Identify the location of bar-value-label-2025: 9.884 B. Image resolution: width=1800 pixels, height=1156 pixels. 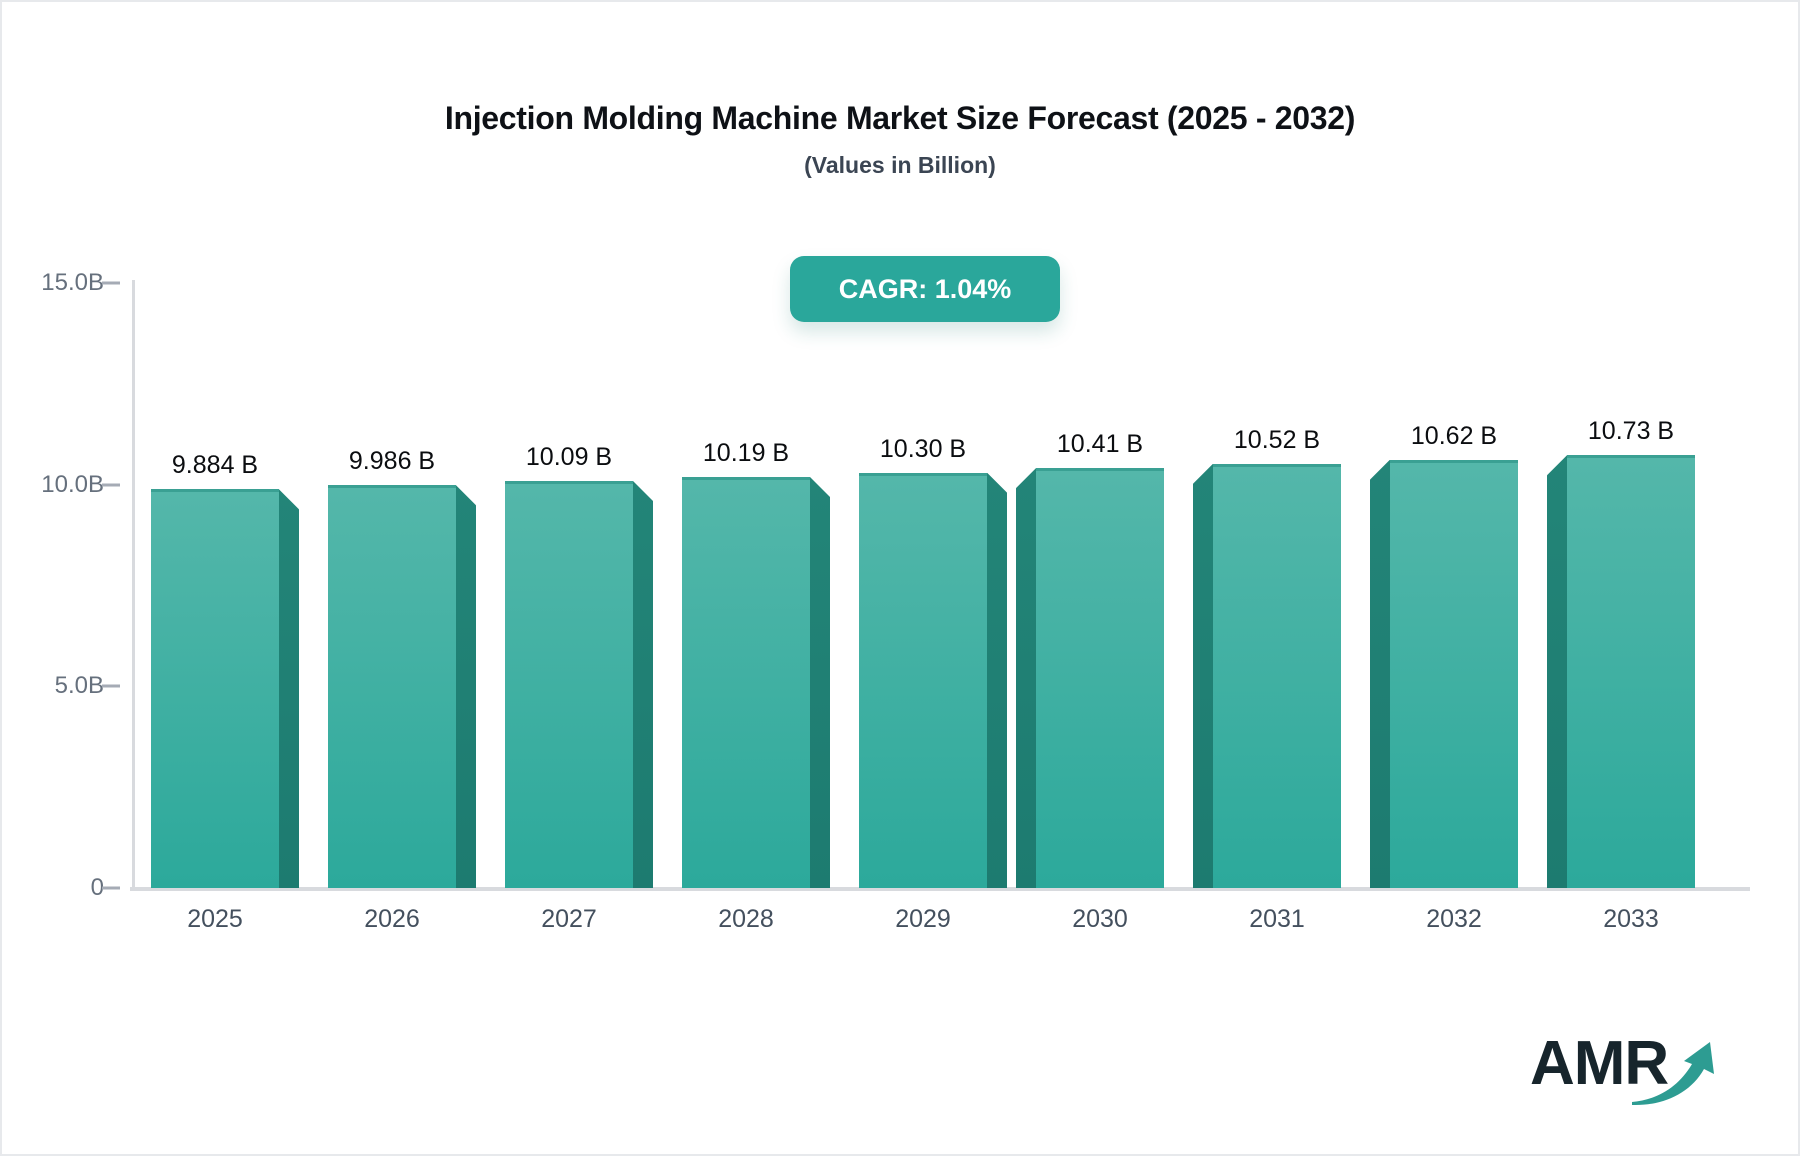
(215, 465).